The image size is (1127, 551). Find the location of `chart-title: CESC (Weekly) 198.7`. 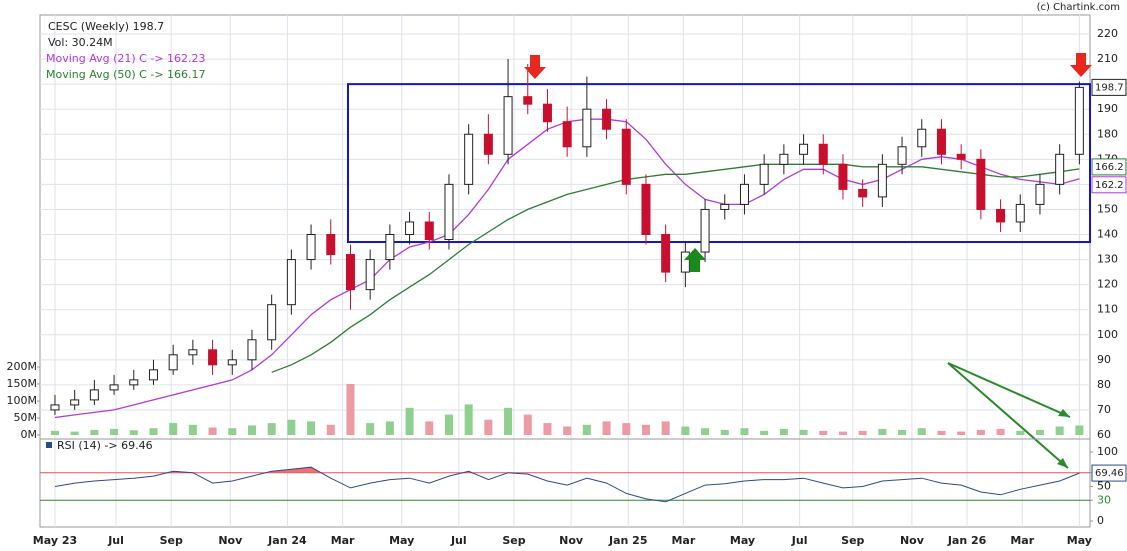

chart-title: CESC (Weekly) 198.7 is located at coordinates (106, 26).